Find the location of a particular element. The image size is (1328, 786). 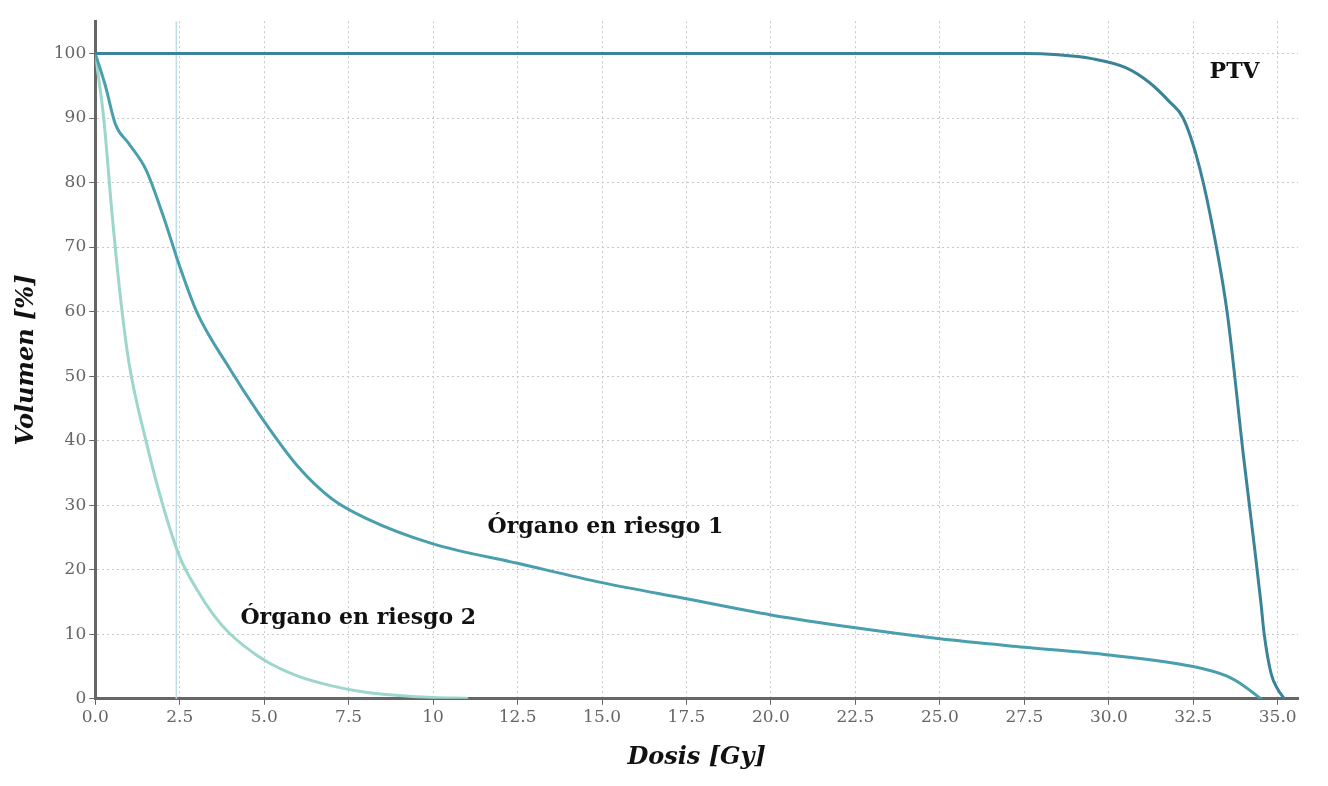

y-tick-label: 30 is located at coordinates (75, 503).